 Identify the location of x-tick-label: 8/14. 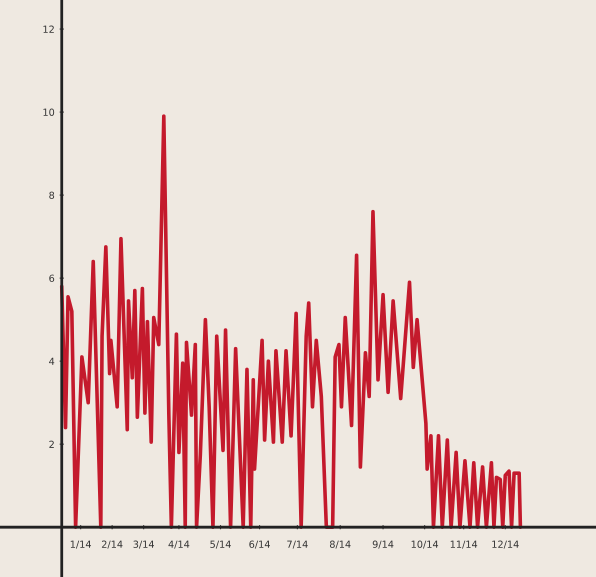
(340, 544).